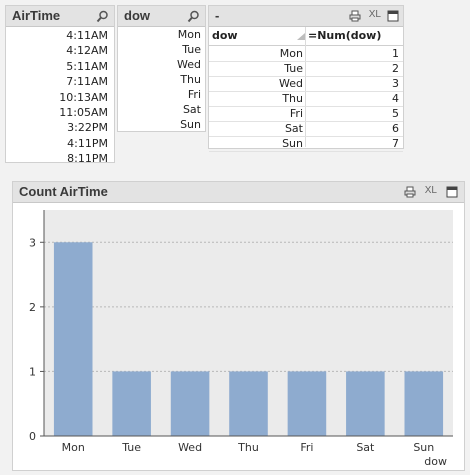  Describe the element at coordinates (32, 371) in the screenshot. I see `y-tick-label: 1` at that location.